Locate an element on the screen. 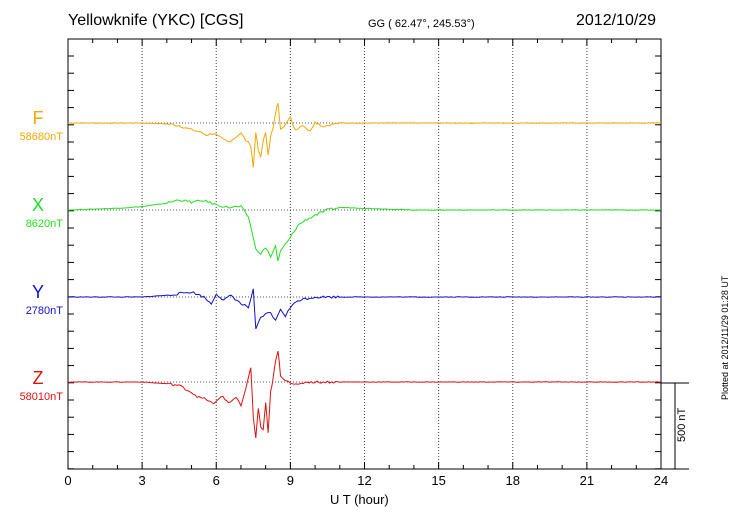  baseline-value-x: 8620nT is located at coordinates (45, 224).